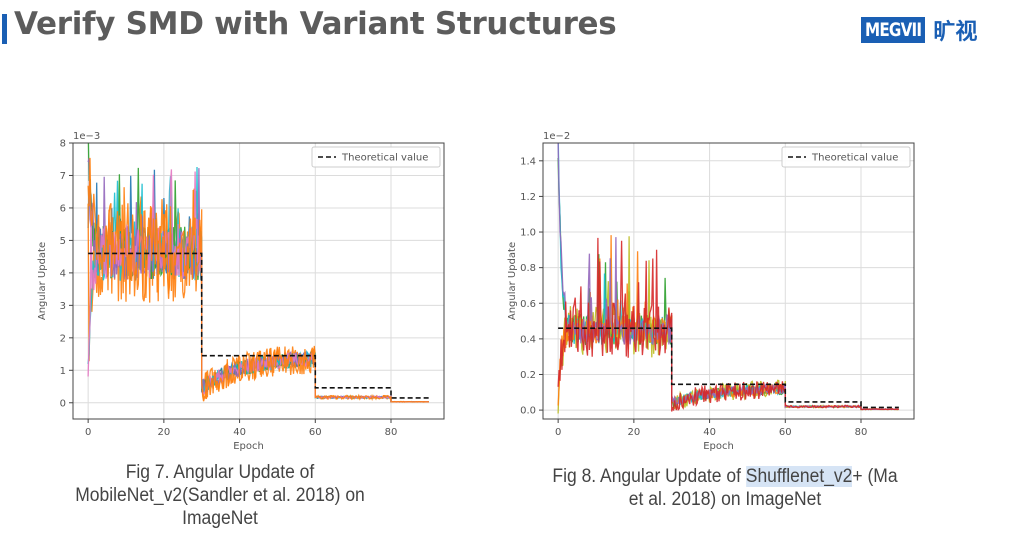  Describe the element at coordinates (63, 371) in the screenshot. I see `y-tick-label: 1` at that location.